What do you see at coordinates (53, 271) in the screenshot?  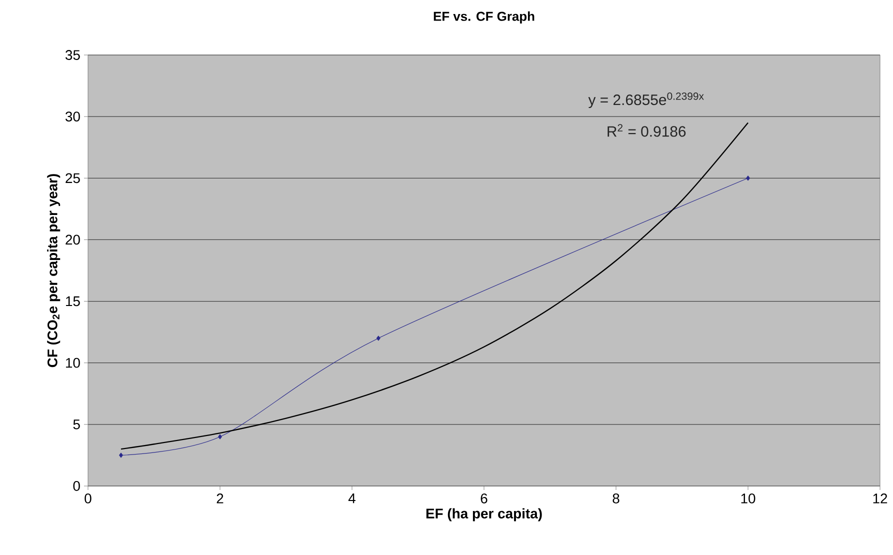 I see `y-axis-title: CF (CO$_{2}$e per capita per year)` at bounding box center [53, 271].